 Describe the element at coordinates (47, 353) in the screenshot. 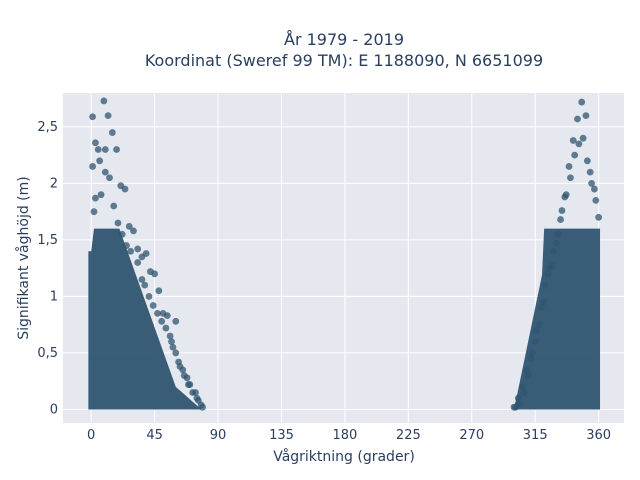

I see `y-tick-label: 0,5` at that location.